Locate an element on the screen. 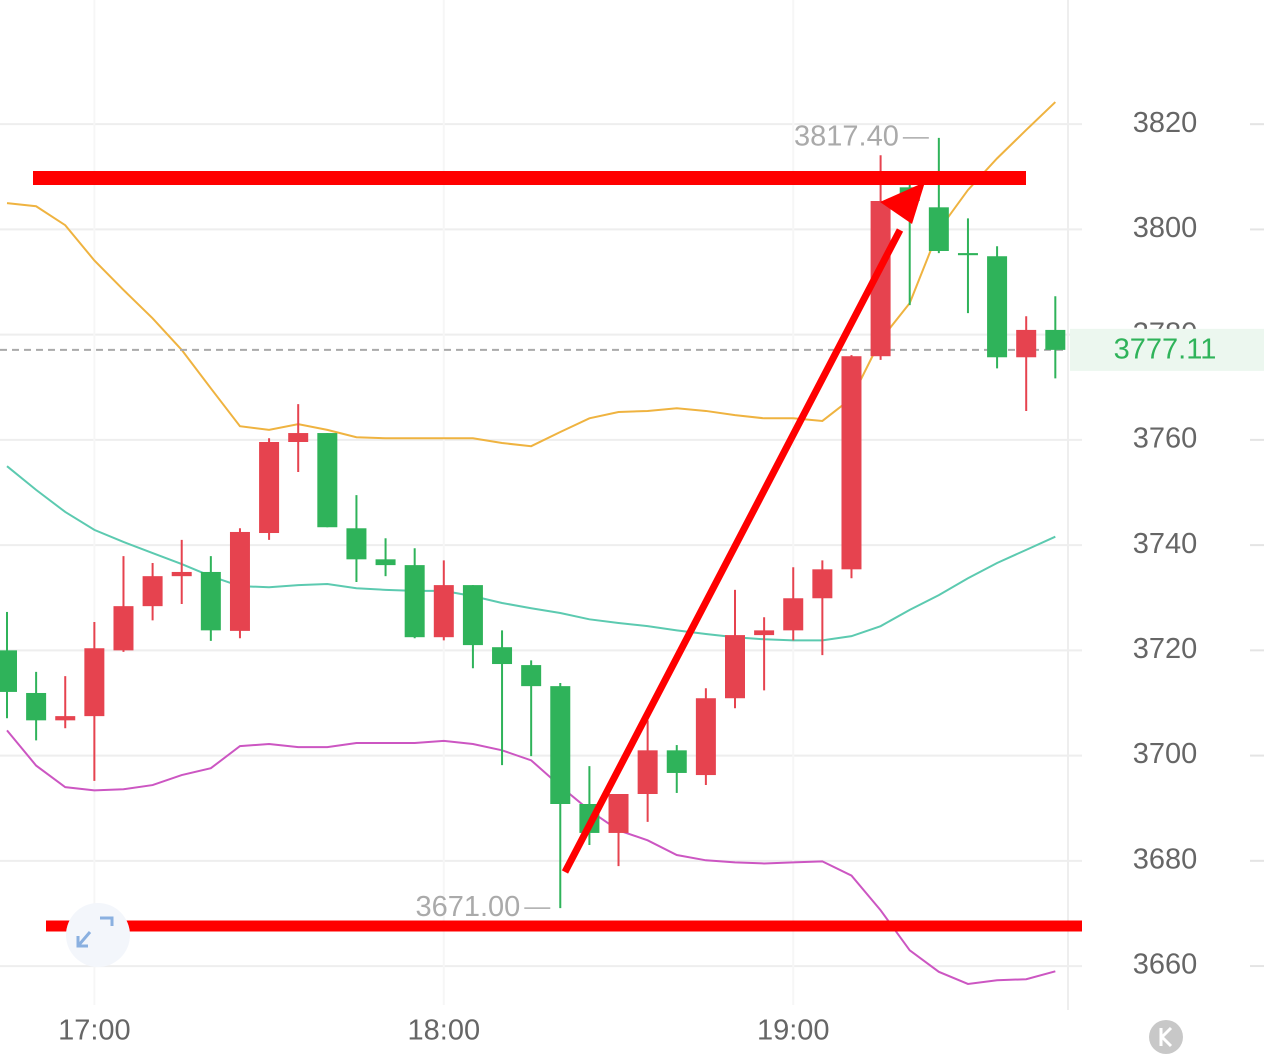 This screenshot has width=1264, height=1060. x-tick-label: 17:00 is located at coordinates (94, 1031).